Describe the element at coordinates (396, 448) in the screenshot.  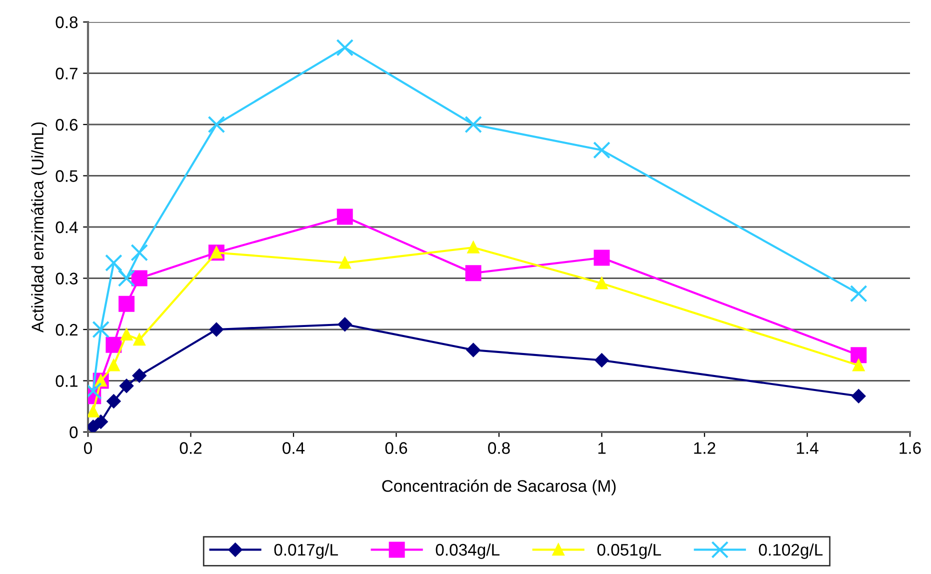
I see `x-tick-label: 0.6` at that location.